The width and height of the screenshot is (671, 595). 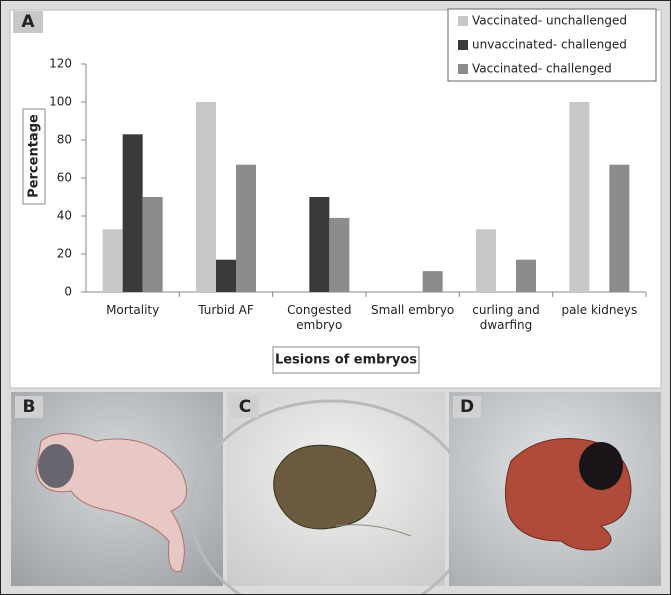 I want to click on y-tick-label: 80, so click(x=64, y=140).